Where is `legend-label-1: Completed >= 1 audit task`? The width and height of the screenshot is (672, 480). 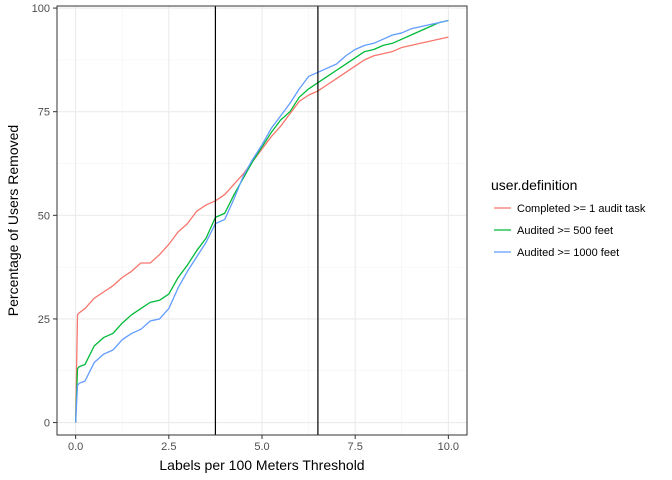
legend-label-1: Completed >= 1 audit task is located at coordinates (581, 209).